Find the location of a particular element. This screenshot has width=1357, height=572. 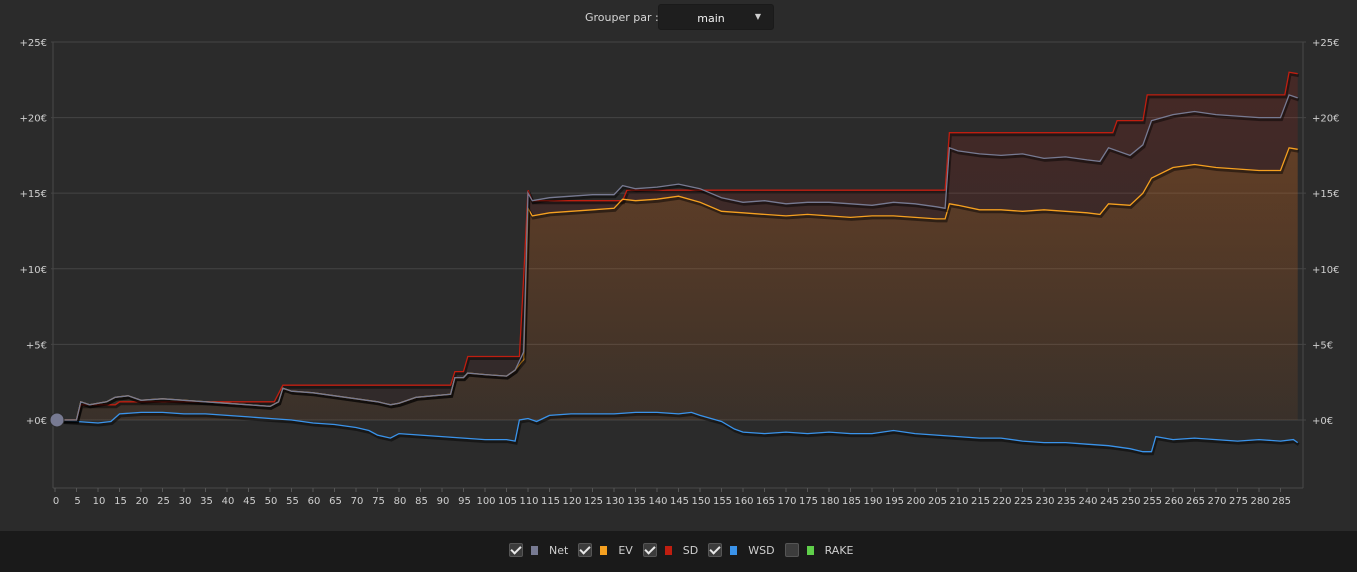

x-tick-label: 30 is located at coordinates (185, 501).